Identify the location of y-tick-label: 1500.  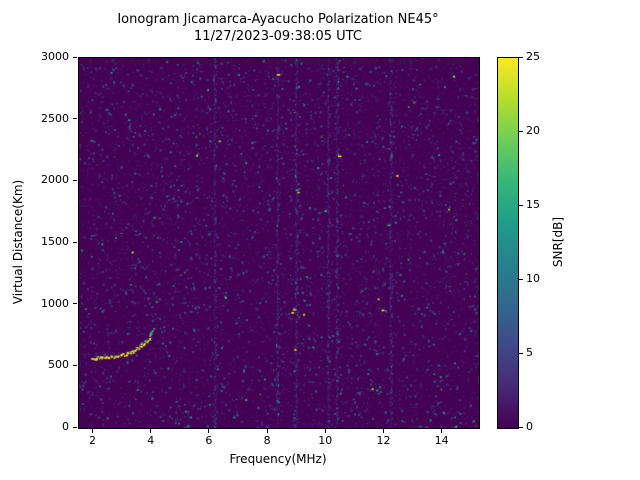
(55, 241).